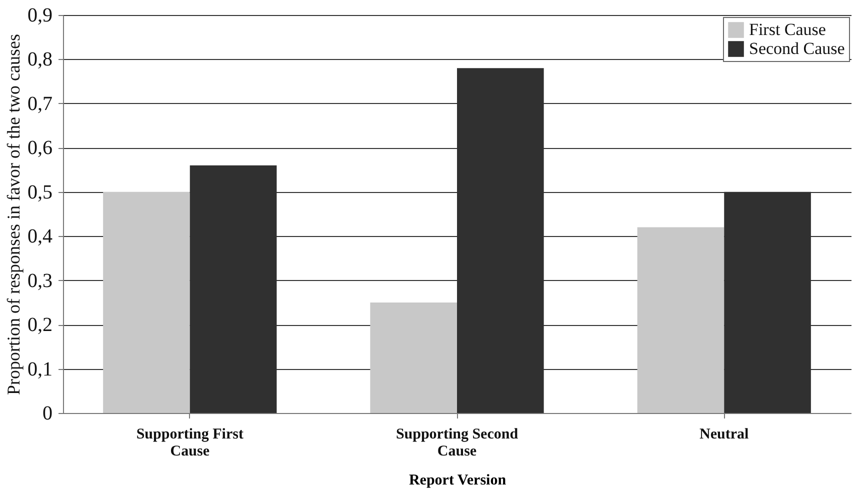 The image size is (856, 492). What do you see at coordinates (40, 325) in the screenshot?
I see `y-tick-label: 0,2` at bounding box center [40, 325].